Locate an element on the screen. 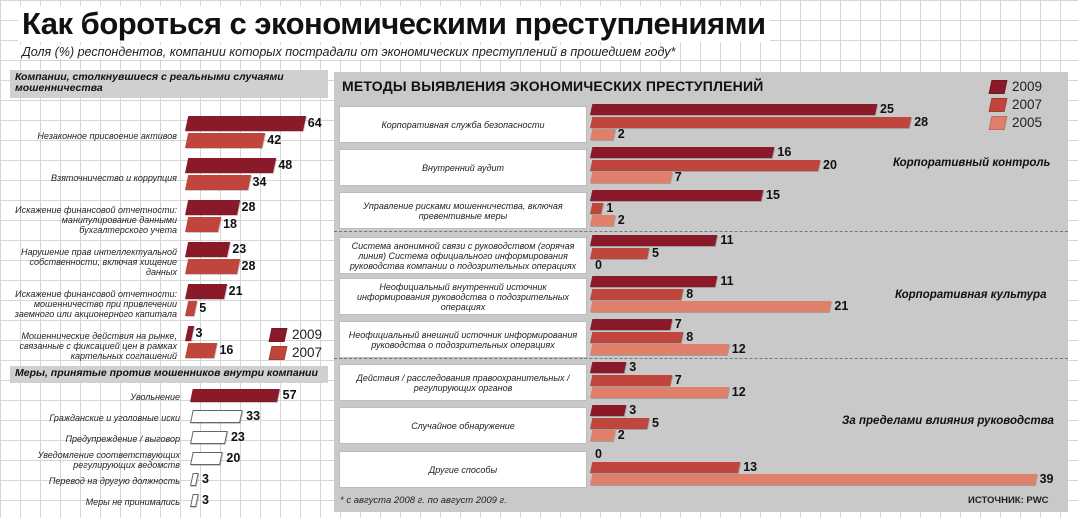 The width and height of the screenshot is (1078, 518). fraud-value-2007: 16 is located at coordinates (226, 350).